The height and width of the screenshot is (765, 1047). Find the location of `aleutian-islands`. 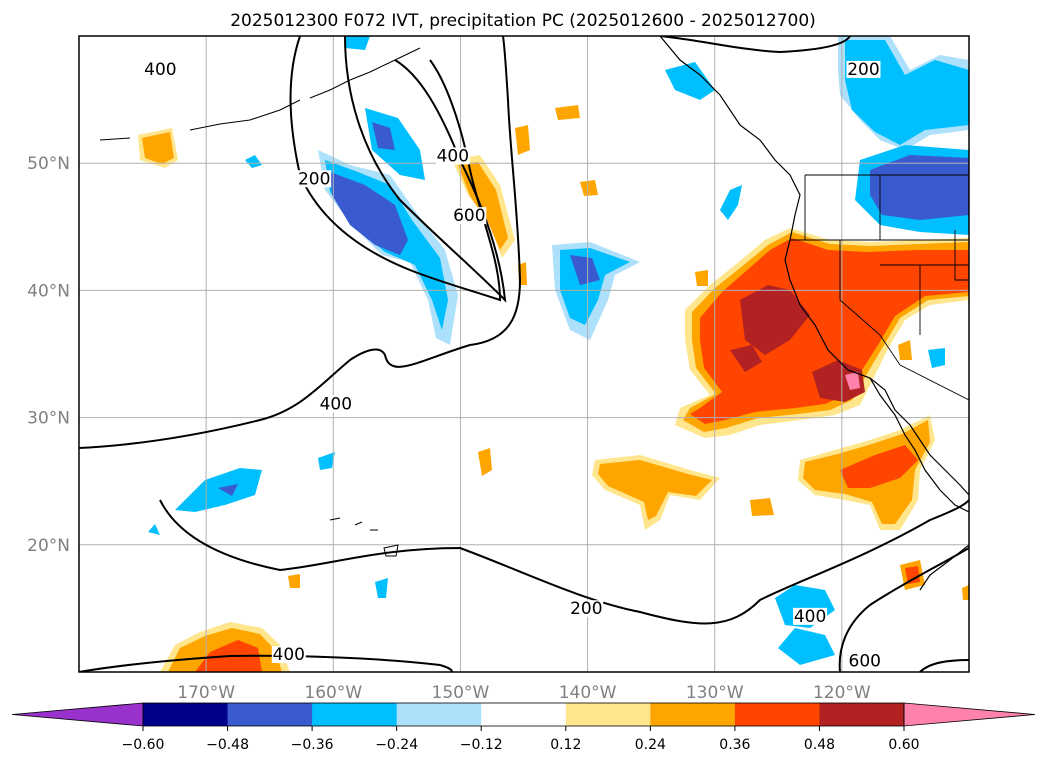

aleutian-islands is located at coordinates (260, 94).